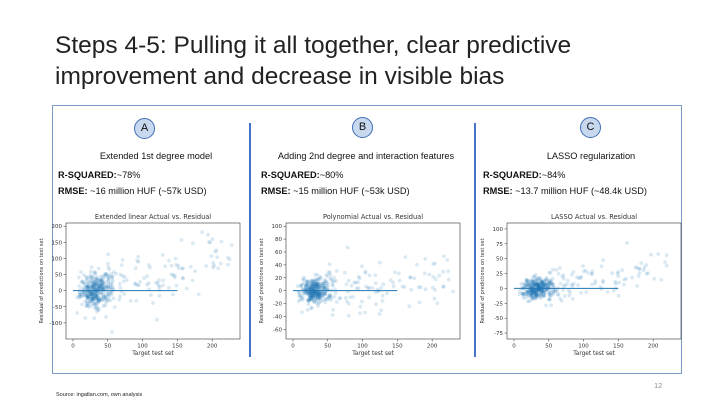 The width and height of the screenshot is (720, 405). What do you see at coordinates (397, 347) in the screenshot?
I see `x-tick-label: 150` at bounding box center [397, 347].